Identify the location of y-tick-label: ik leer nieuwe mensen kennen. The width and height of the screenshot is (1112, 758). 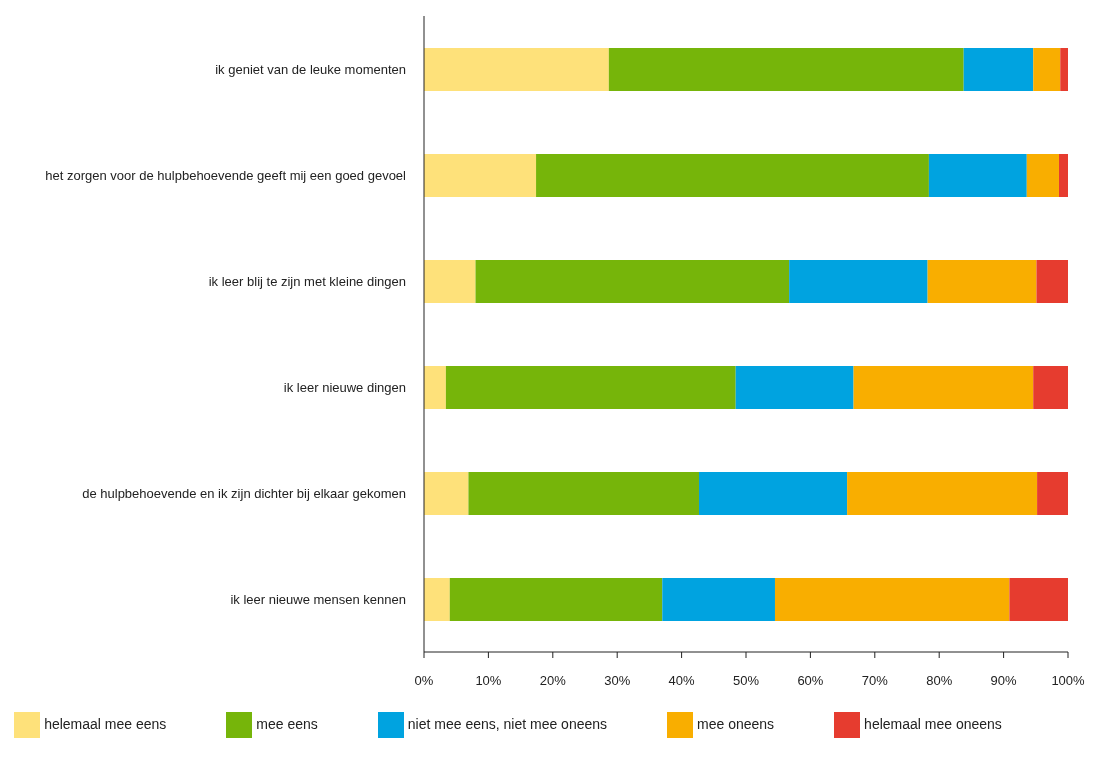
(318, 599).